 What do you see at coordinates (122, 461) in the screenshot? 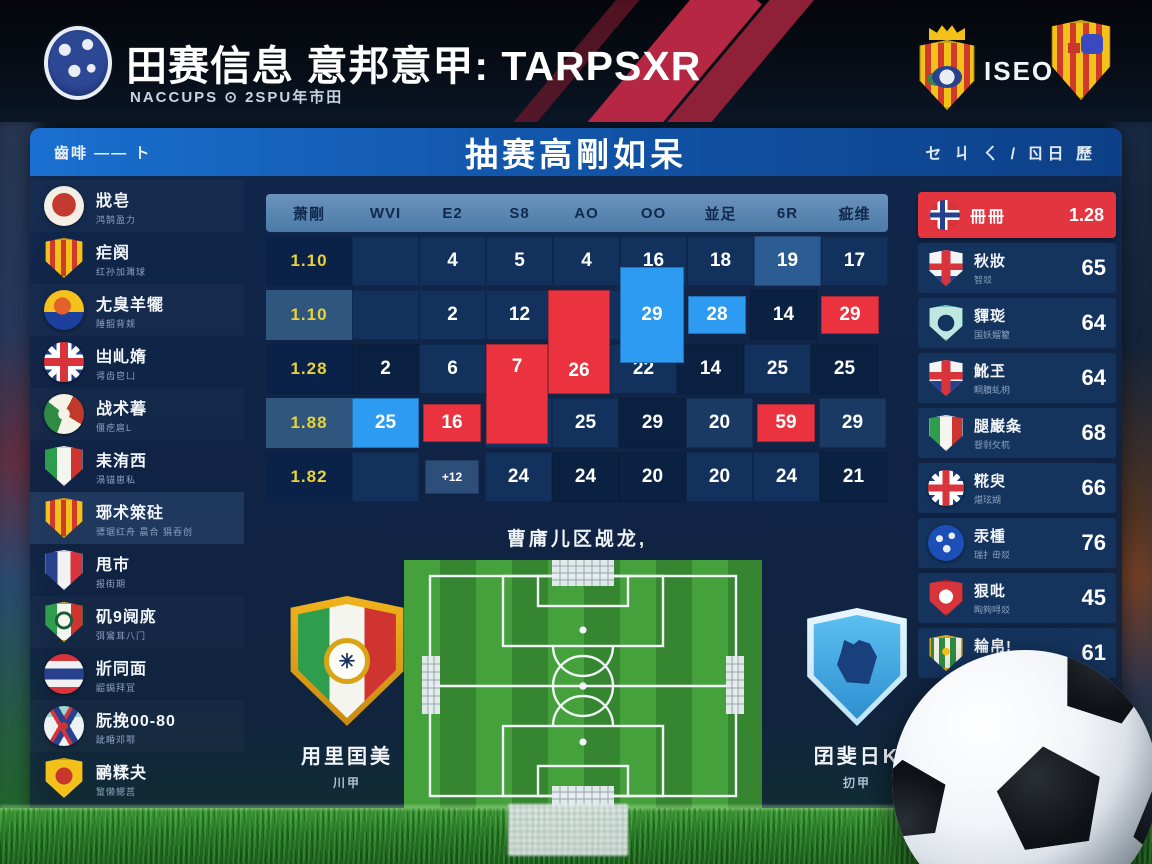
I see `team-name: 耒洧西` at bounding box center [122, 461].